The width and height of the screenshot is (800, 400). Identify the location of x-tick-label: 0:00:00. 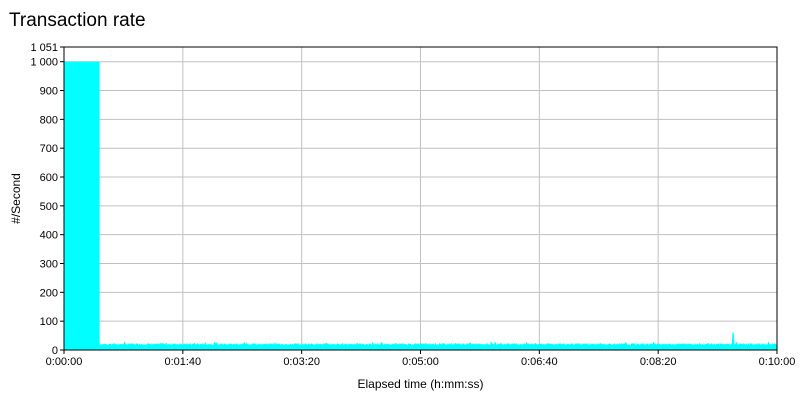
(64, 362).